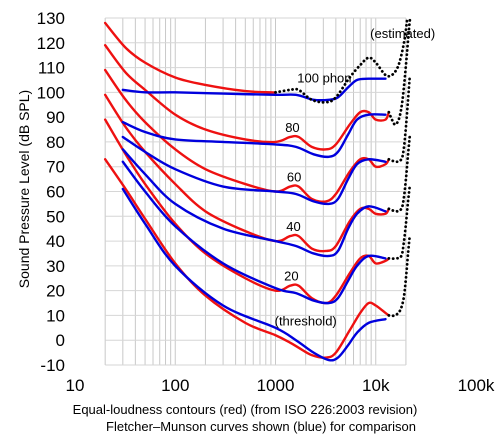  Describe the element at coordinates (55, 216) in the screenshot. I see `y-tick-label: 50` at that location.